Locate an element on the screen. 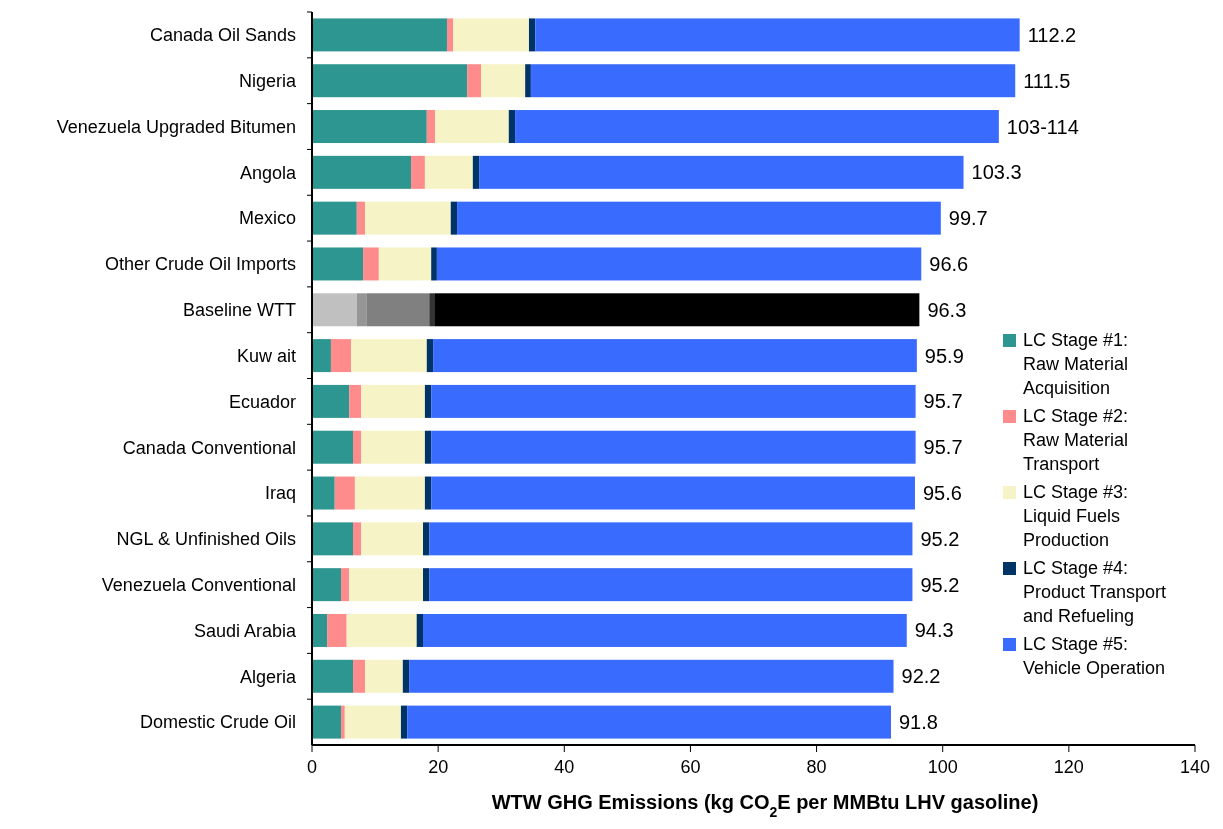 Image resolution: width=1223 pixels, height=829 pixels. legend-label: LC Stage #1: Raw Material Acquisition is located at coordinates (1076, 364).